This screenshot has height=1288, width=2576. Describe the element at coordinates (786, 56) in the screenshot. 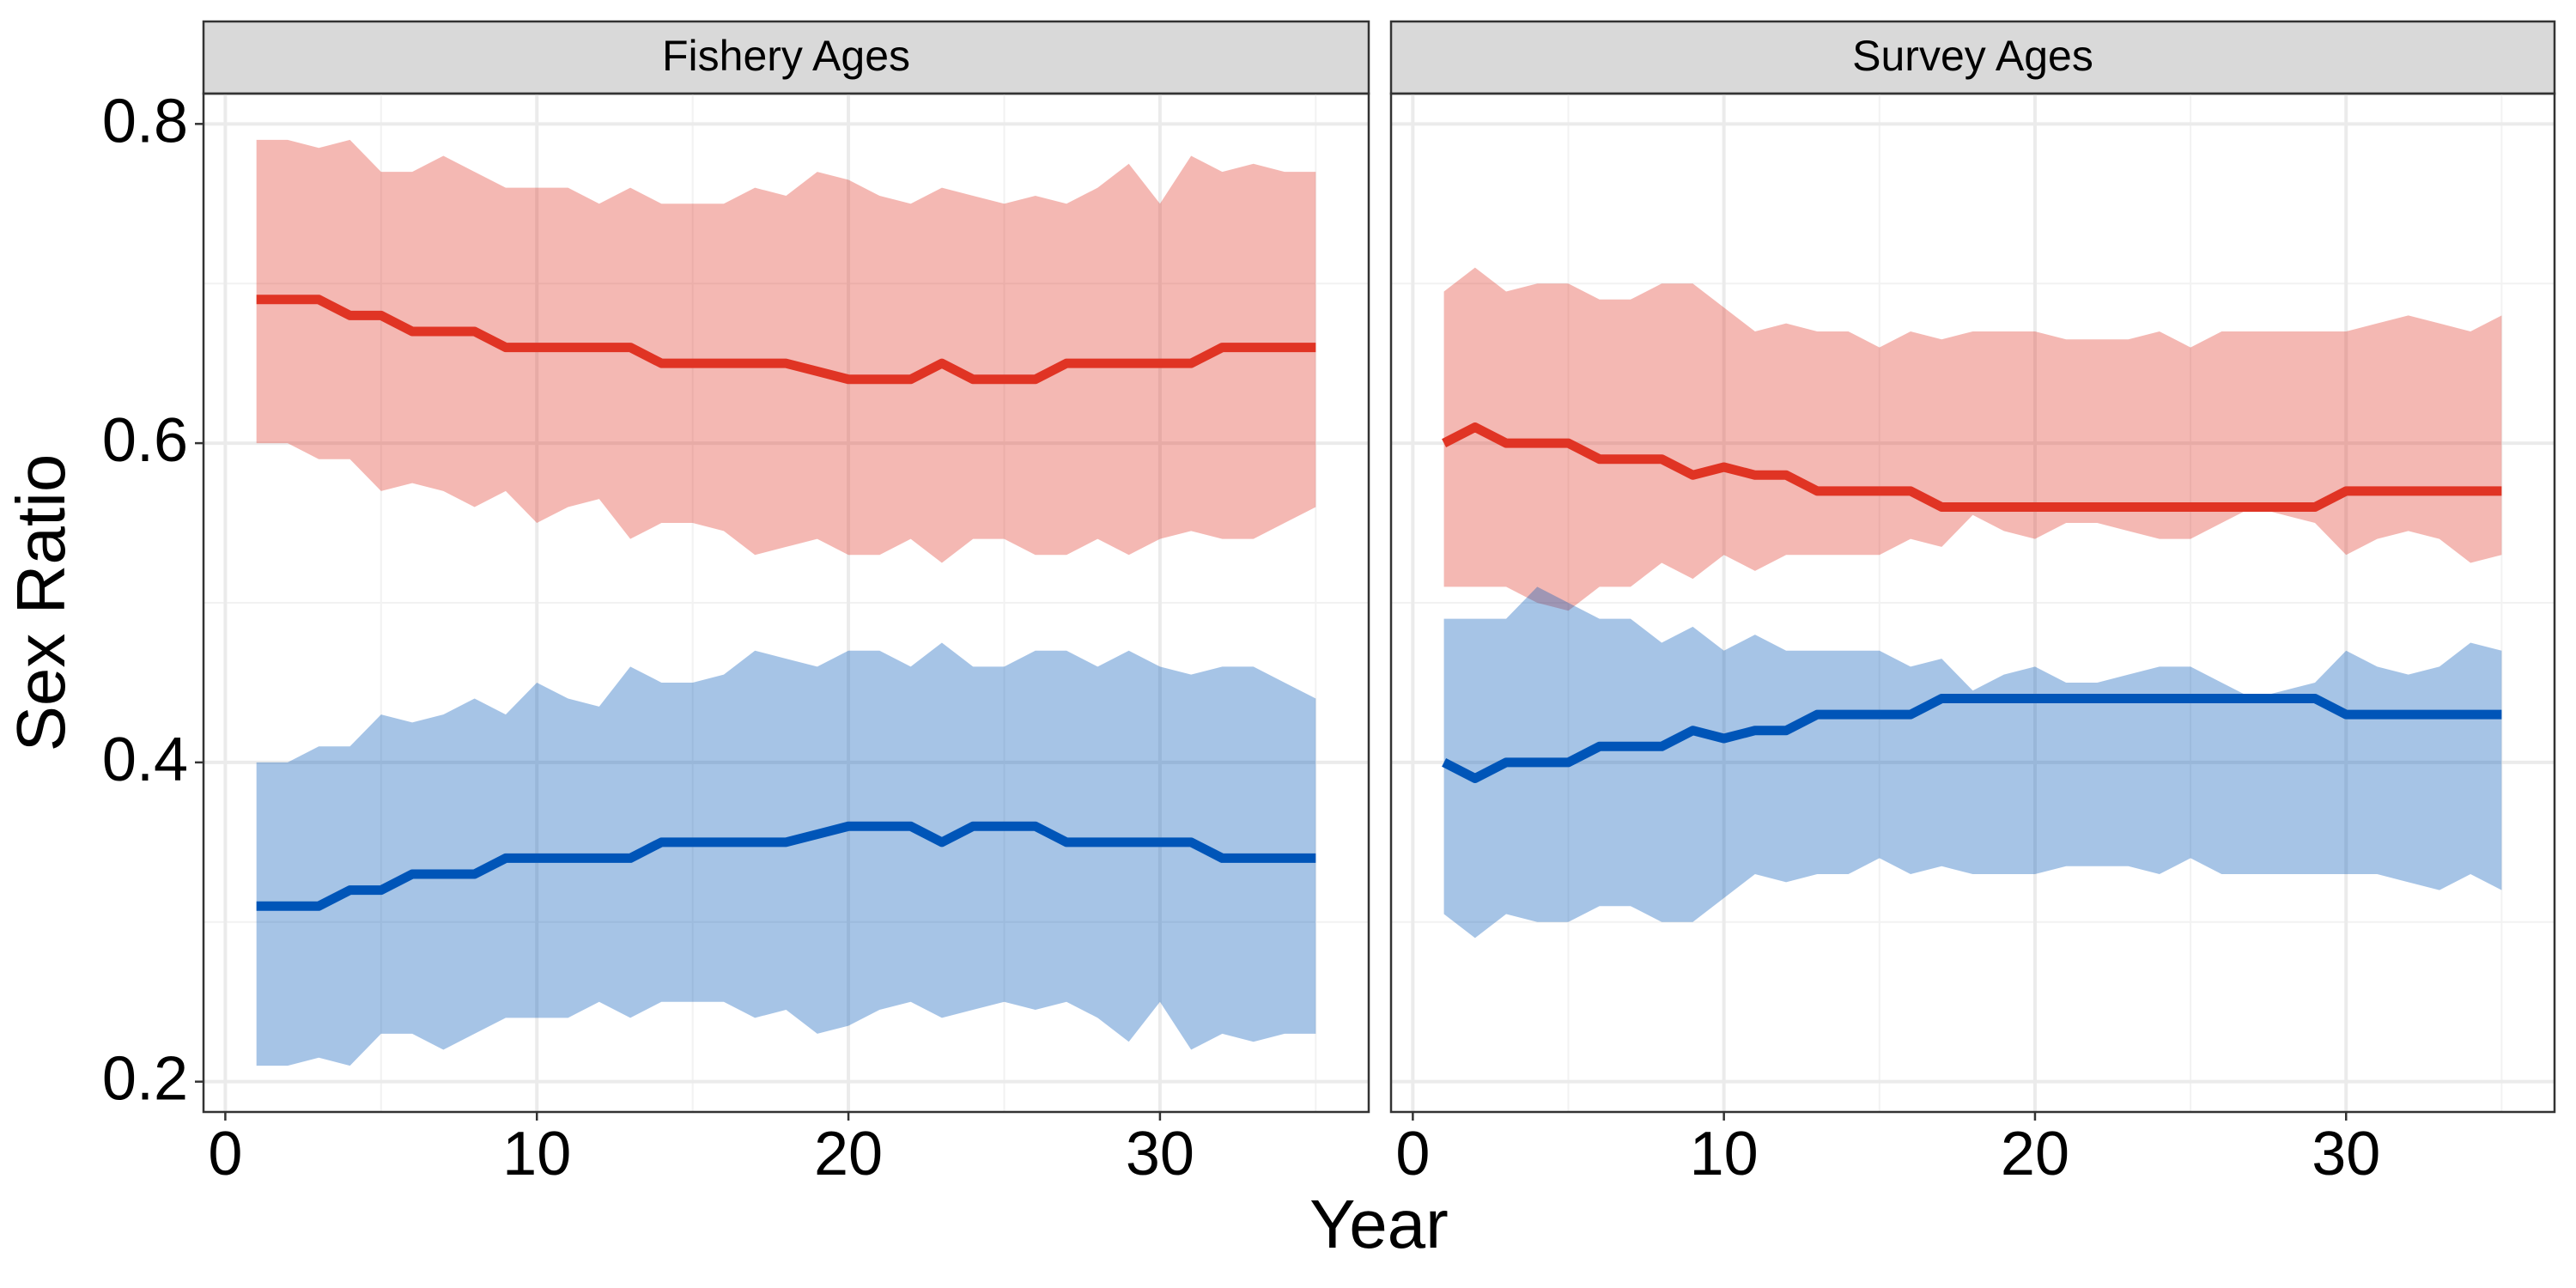

I see `strip-title: Fishery Ages` at that location.